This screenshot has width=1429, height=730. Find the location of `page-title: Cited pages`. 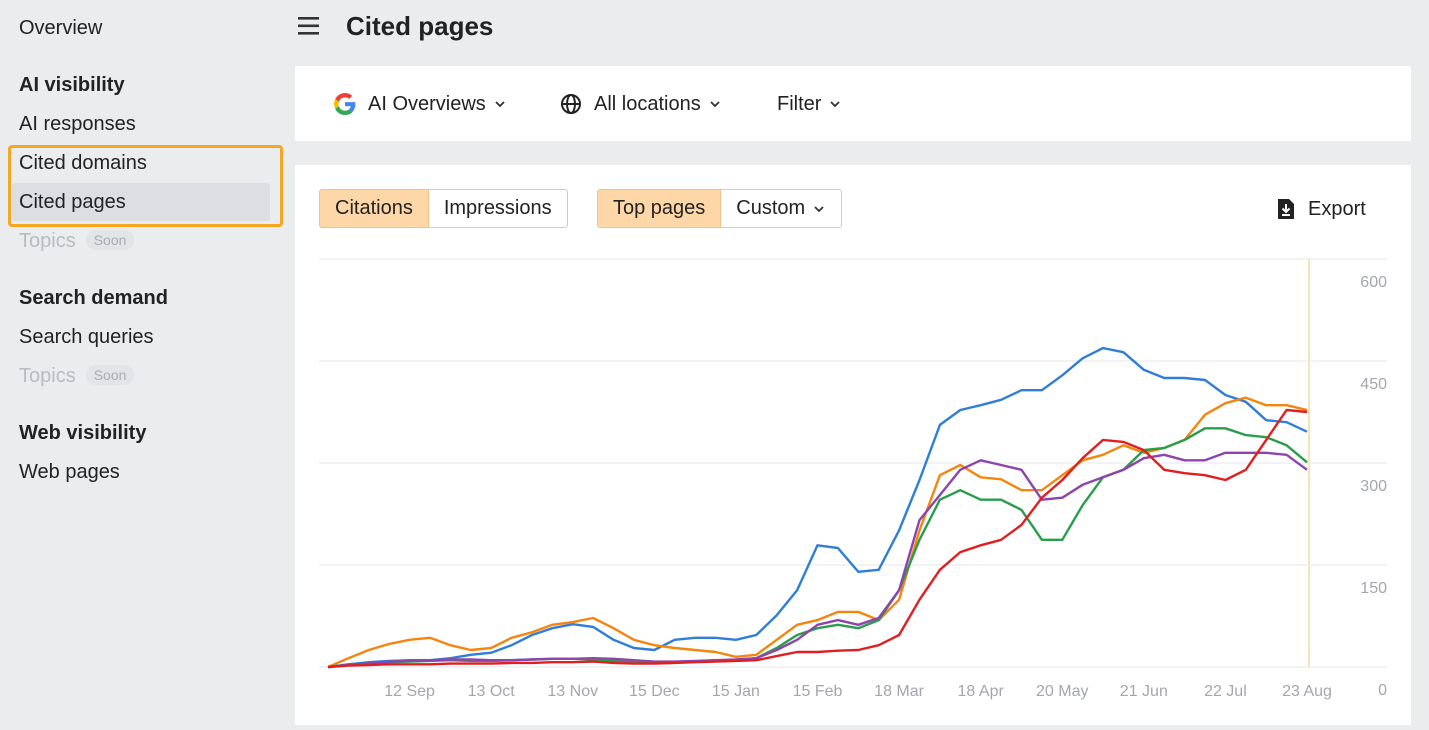

page-title: Cited pages is located at coordinates (420, 26).